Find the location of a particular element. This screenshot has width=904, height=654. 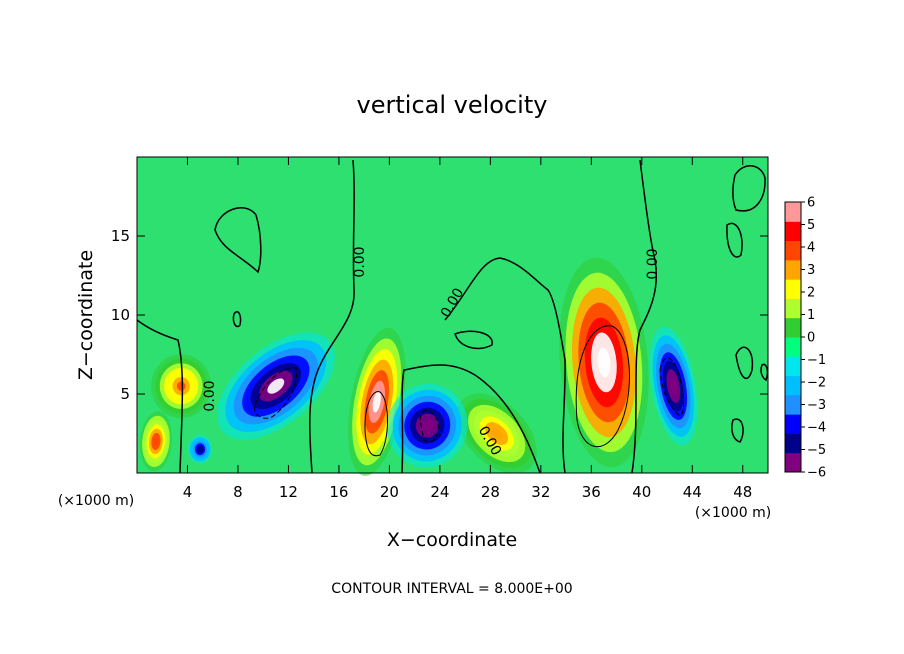

x-tick-label: 44 is located at coordinates (692, 492).